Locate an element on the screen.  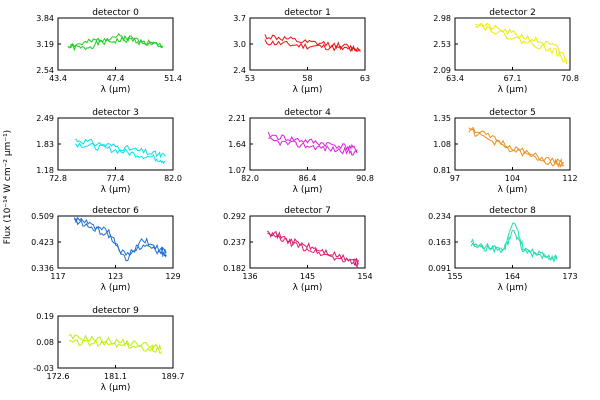
y-tick-label: 0.163 is located at coordinates (439, 242).